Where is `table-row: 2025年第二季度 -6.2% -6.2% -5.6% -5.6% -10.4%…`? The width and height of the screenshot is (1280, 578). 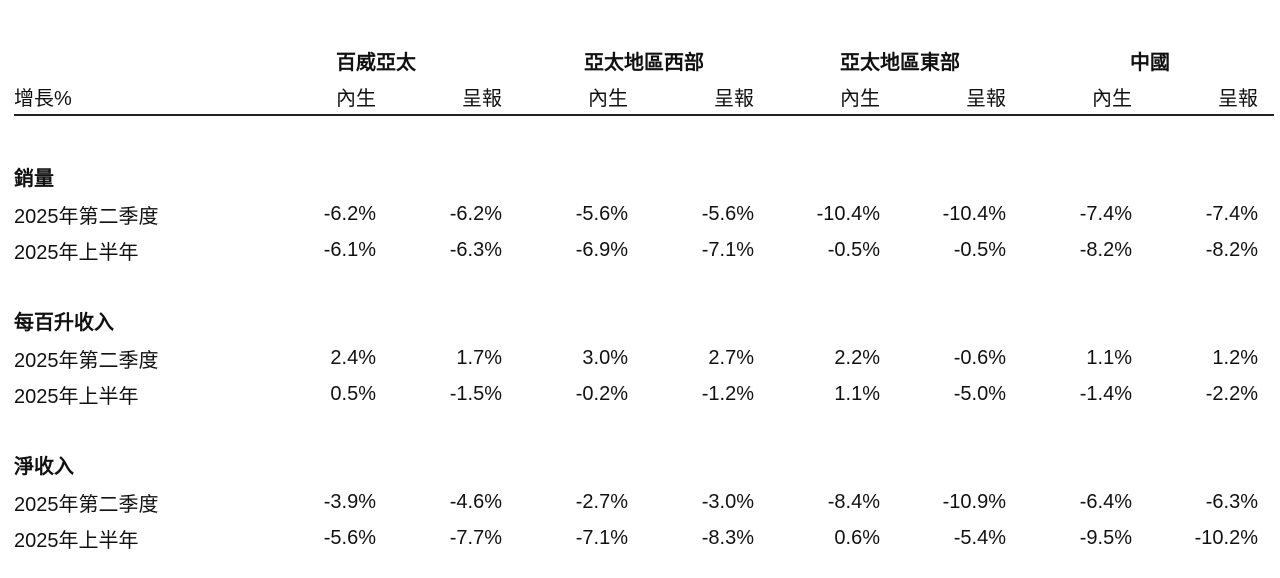 table-row: 2025年第二季度 -6.2% -6.2% -5.6% -5.6% -10.4%… is located at coordinates (644, 214).